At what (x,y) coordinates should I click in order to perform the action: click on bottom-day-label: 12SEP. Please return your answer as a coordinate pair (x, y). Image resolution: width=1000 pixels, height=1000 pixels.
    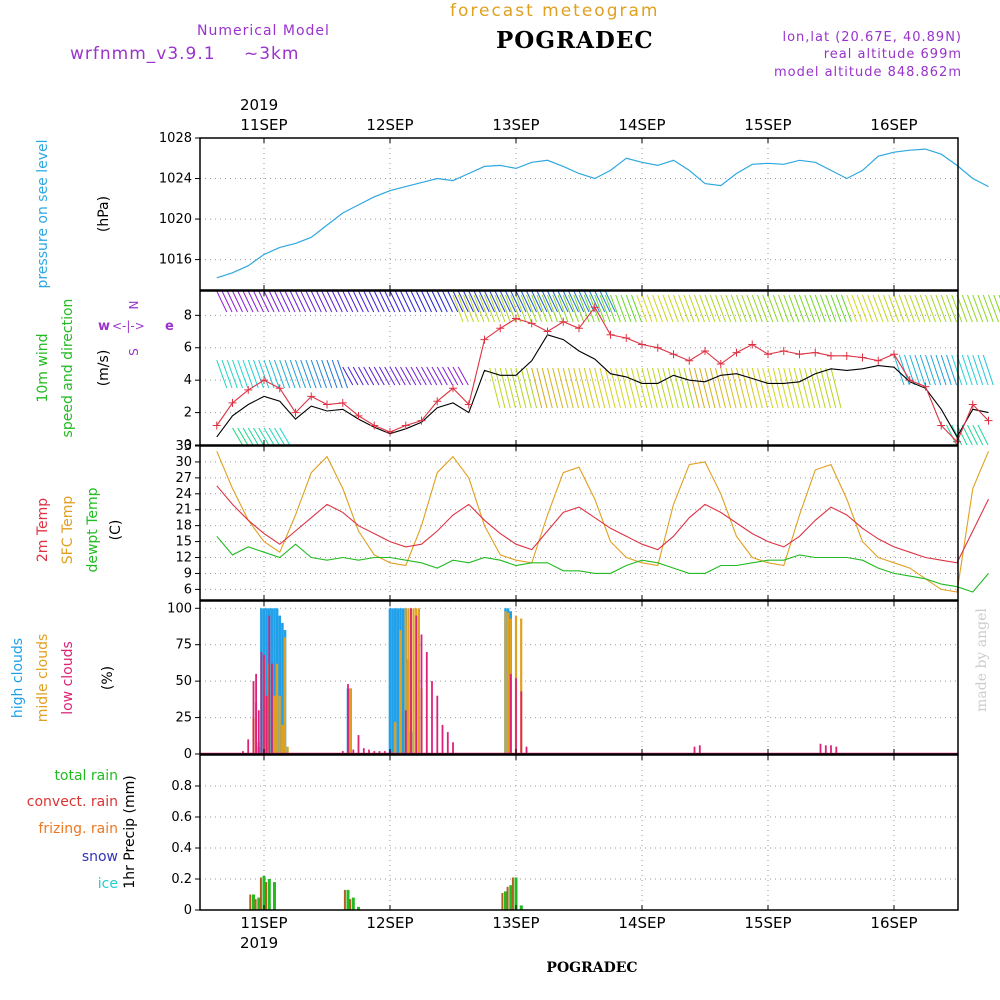
    Looking at the image, I should click on (389, 923).